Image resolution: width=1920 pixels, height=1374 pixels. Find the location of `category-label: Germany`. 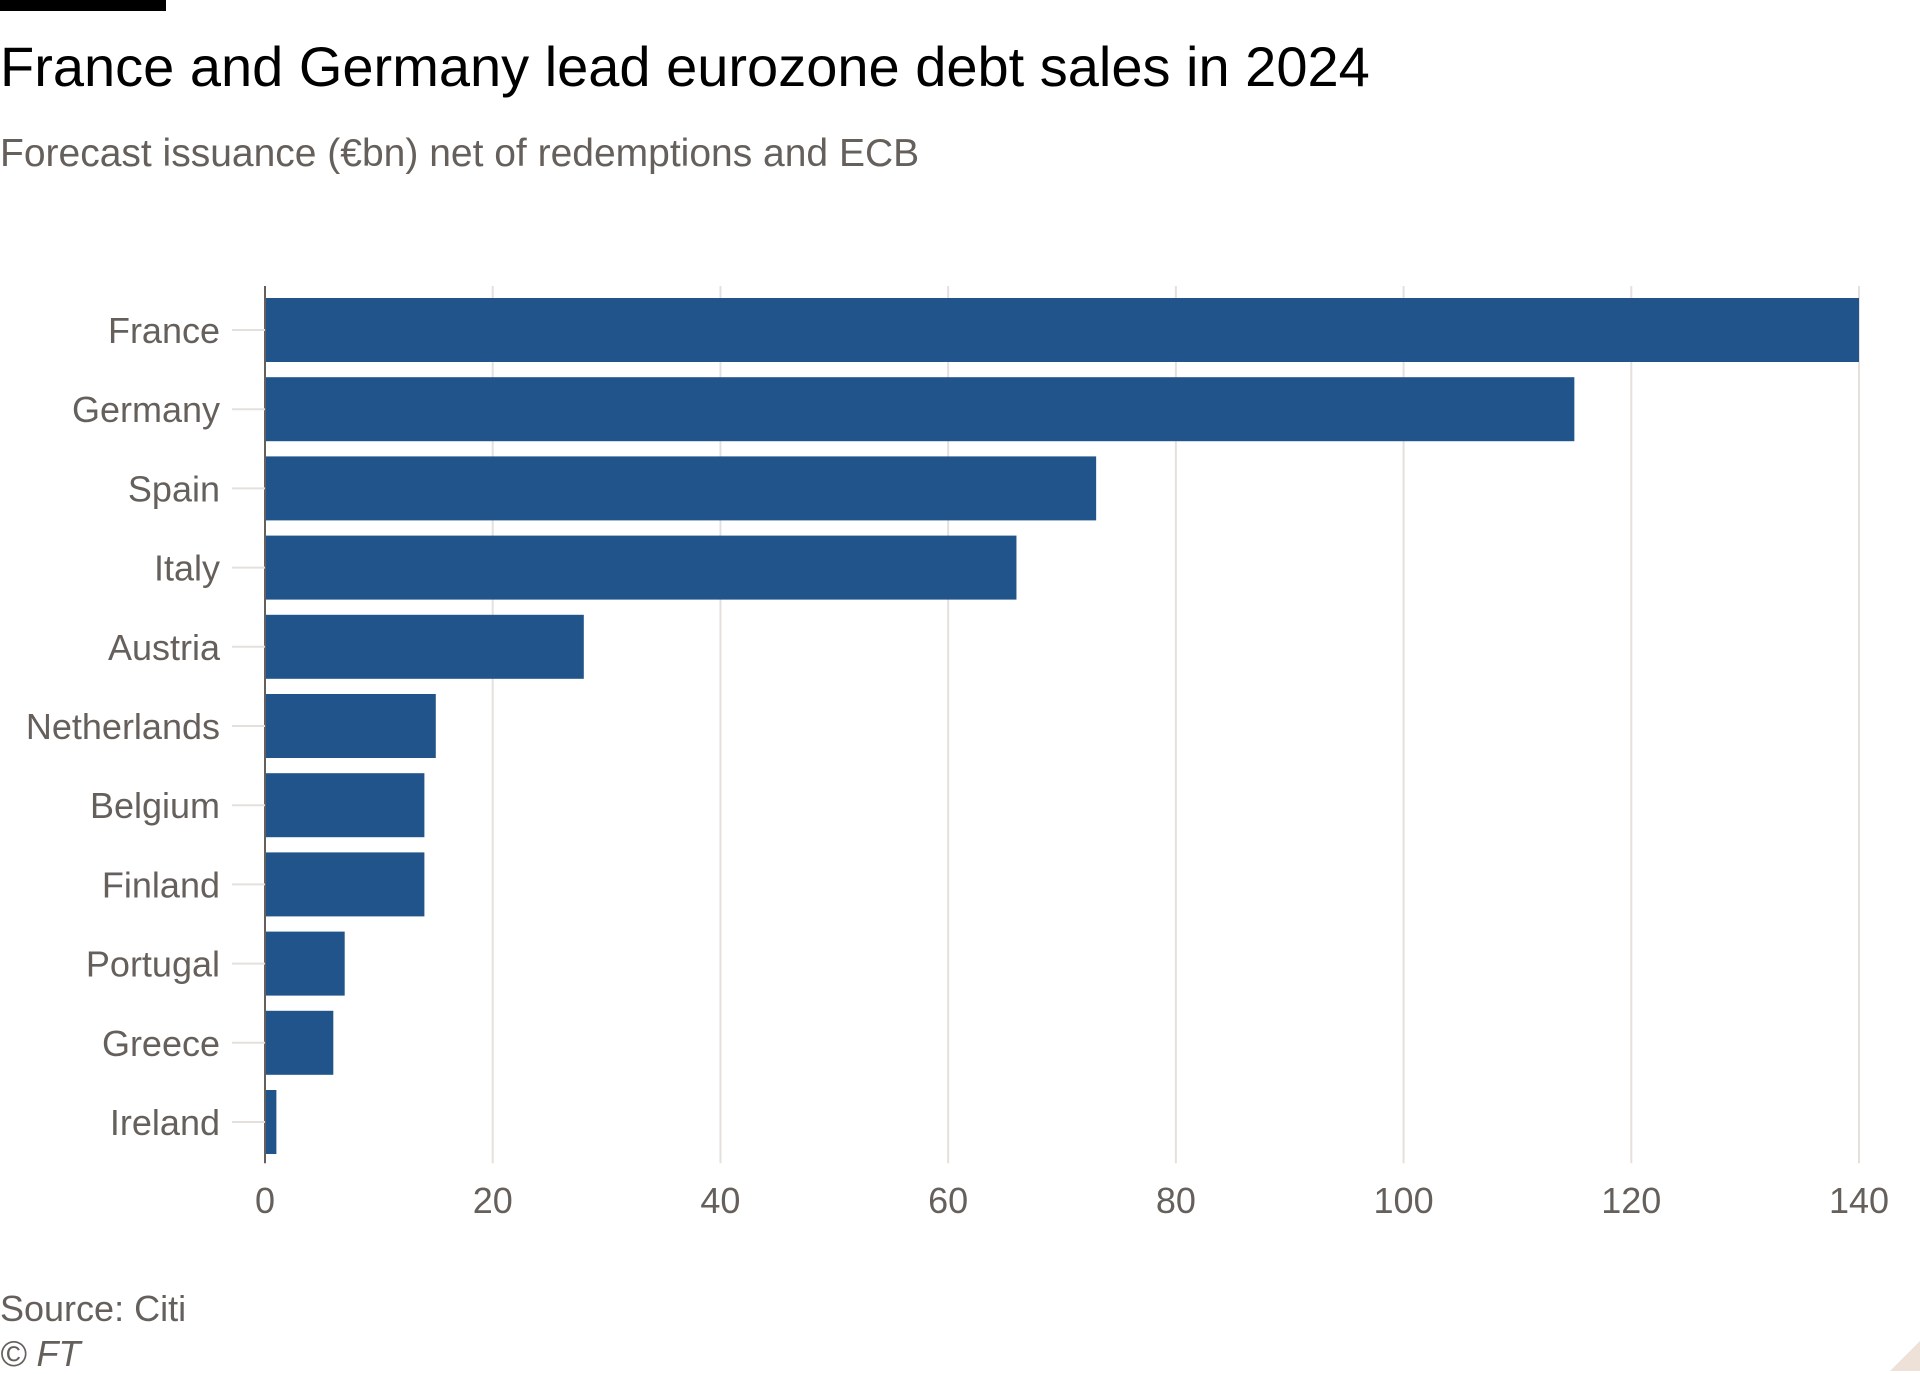

category-label: Germany is located at coordinates (146, 409).